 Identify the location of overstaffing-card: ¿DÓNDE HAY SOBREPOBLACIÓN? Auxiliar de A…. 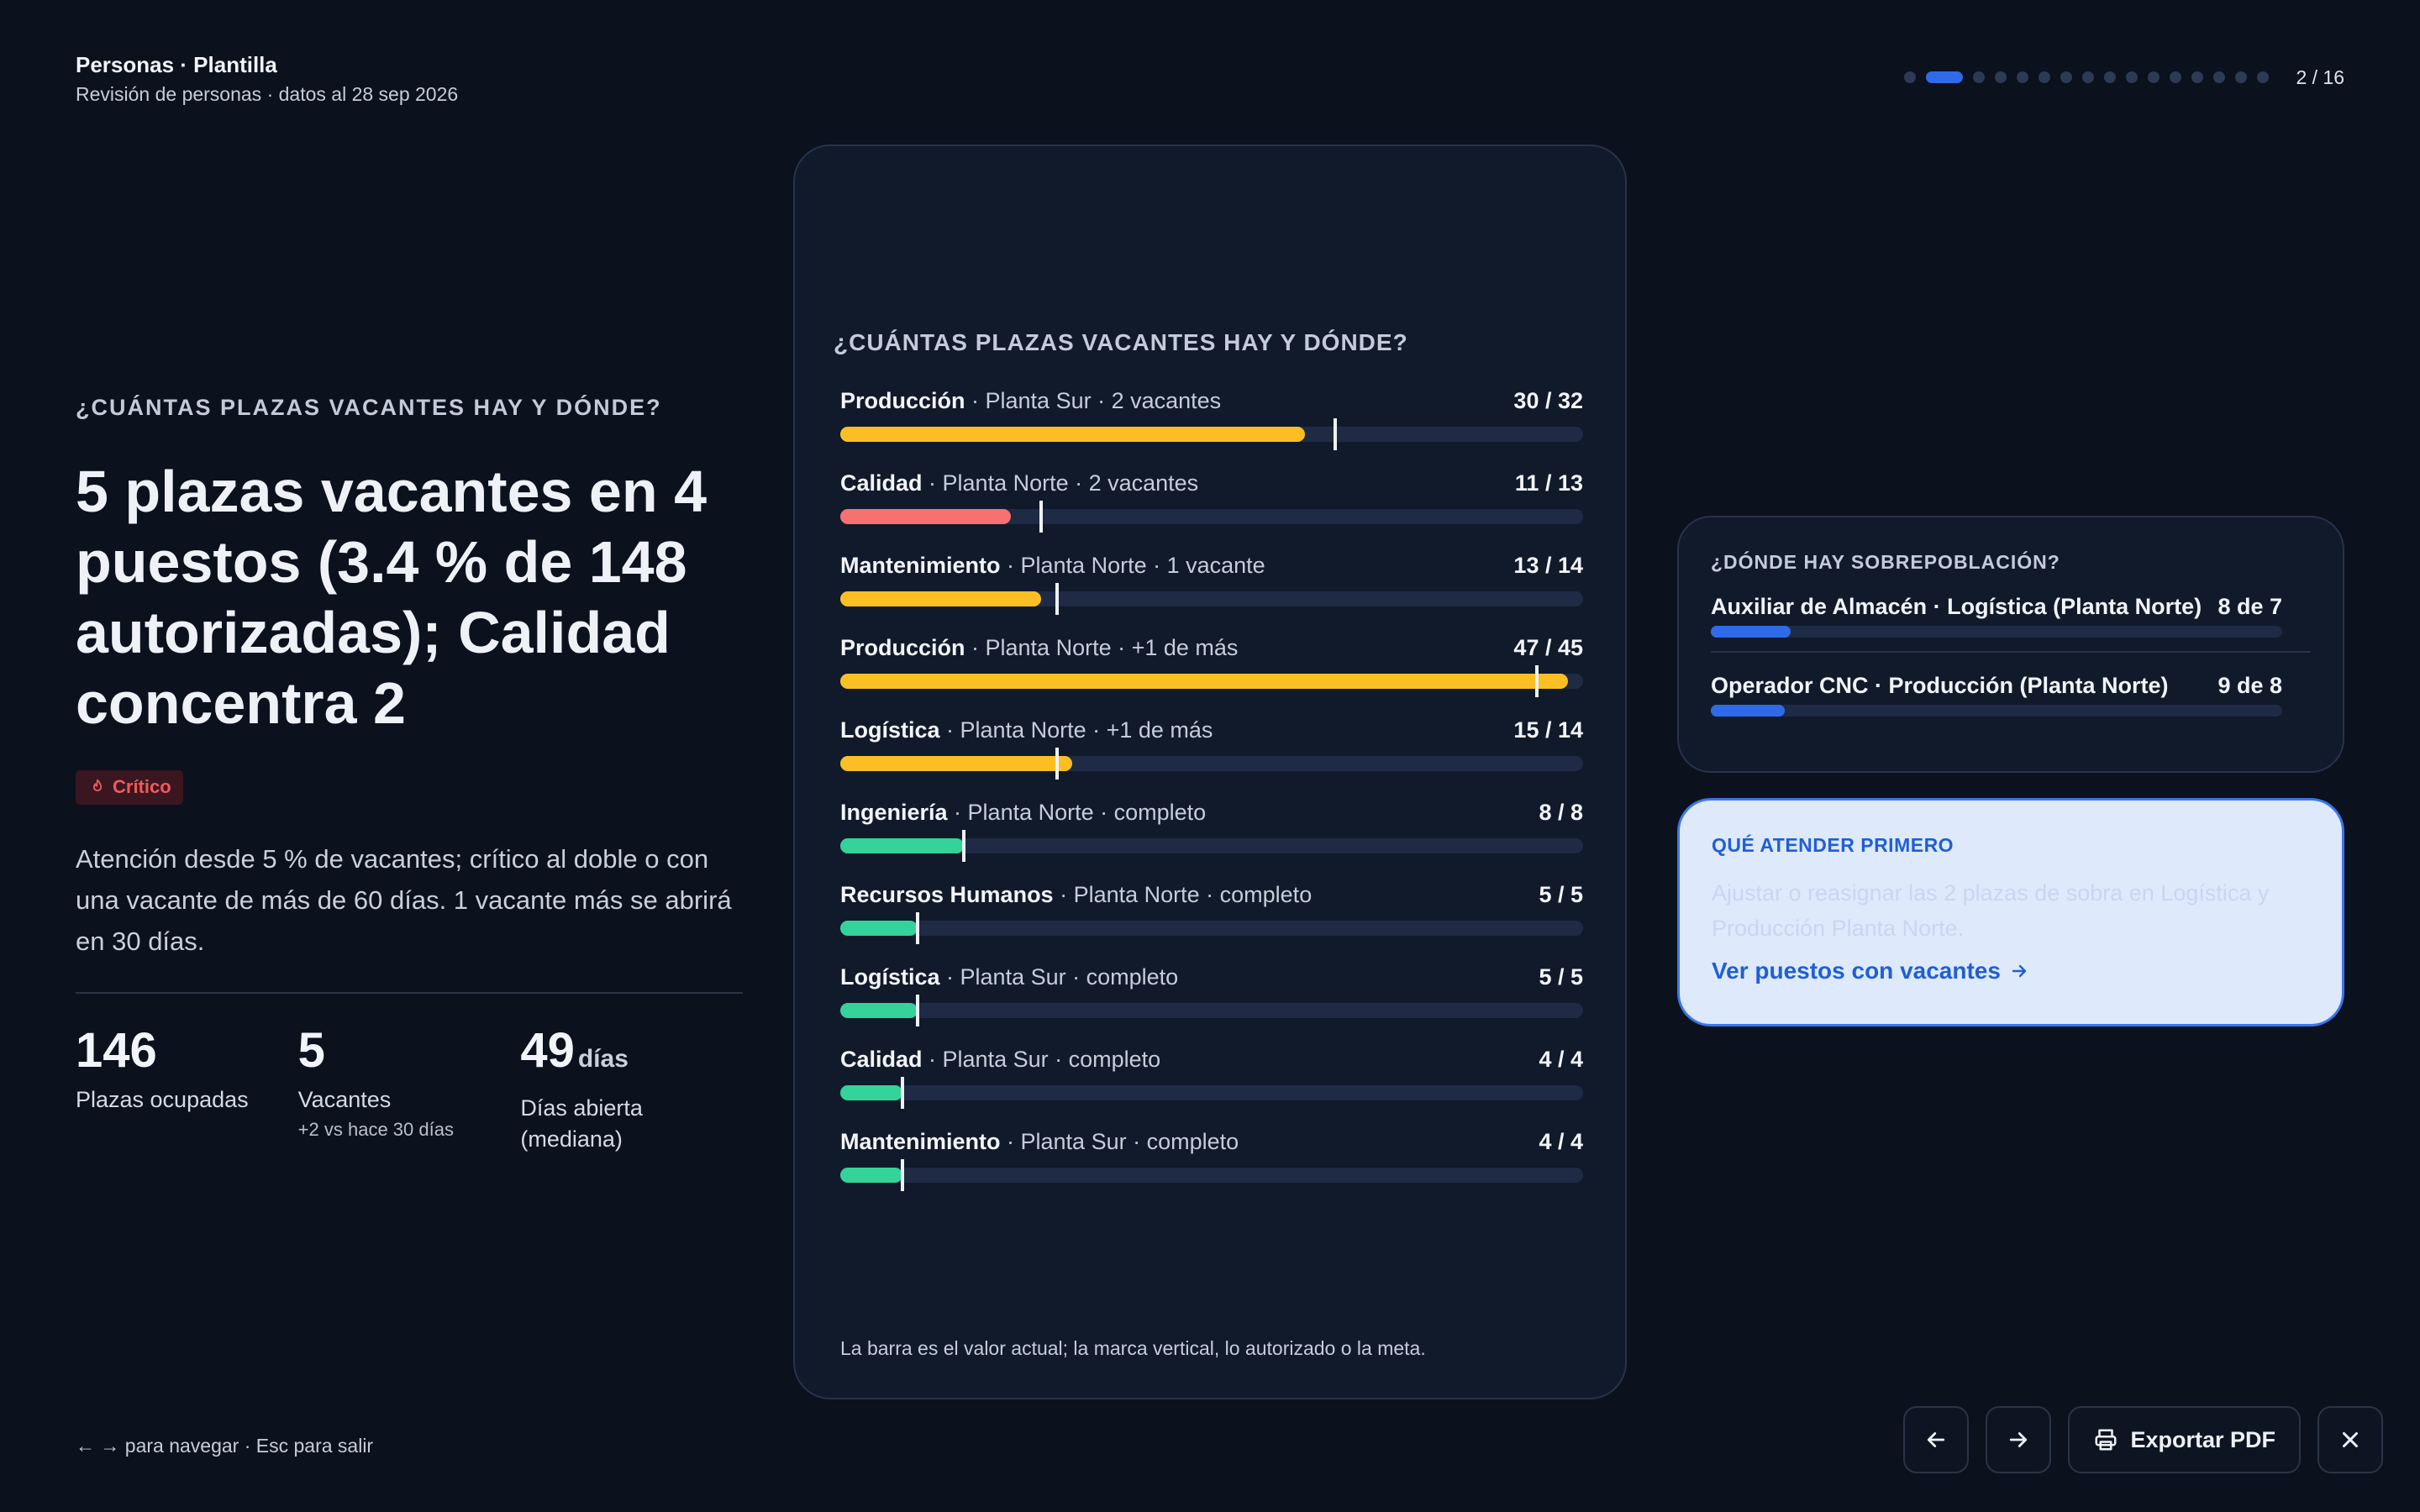
(2010, 644).